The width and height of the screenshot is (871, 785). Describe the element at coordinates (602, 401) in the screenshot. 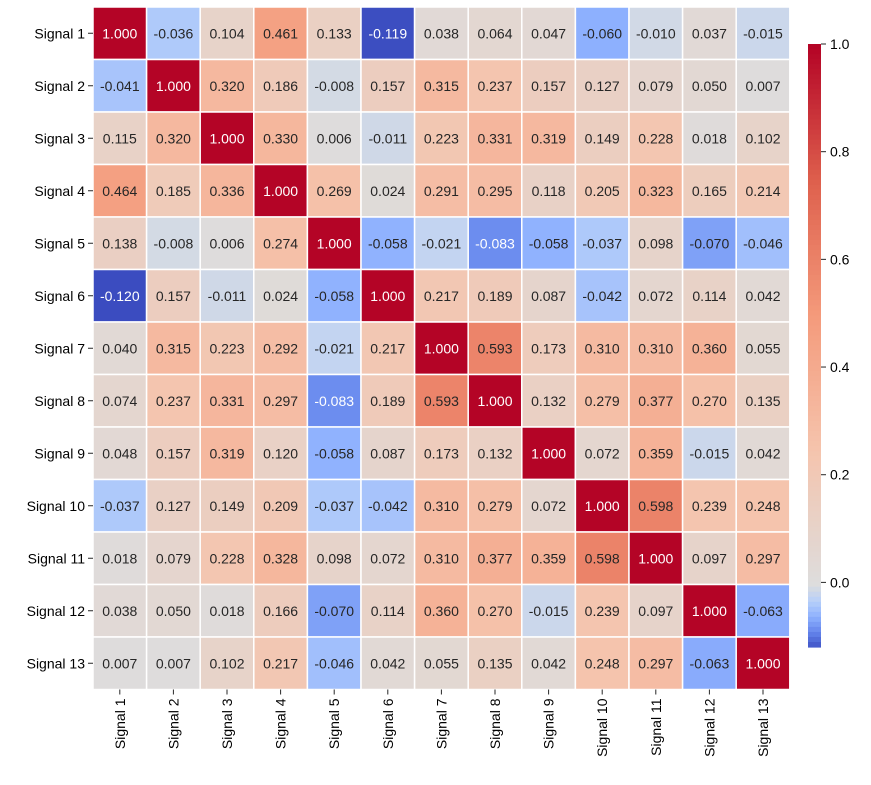

I see `cell-value-label: 0.279` at that location.